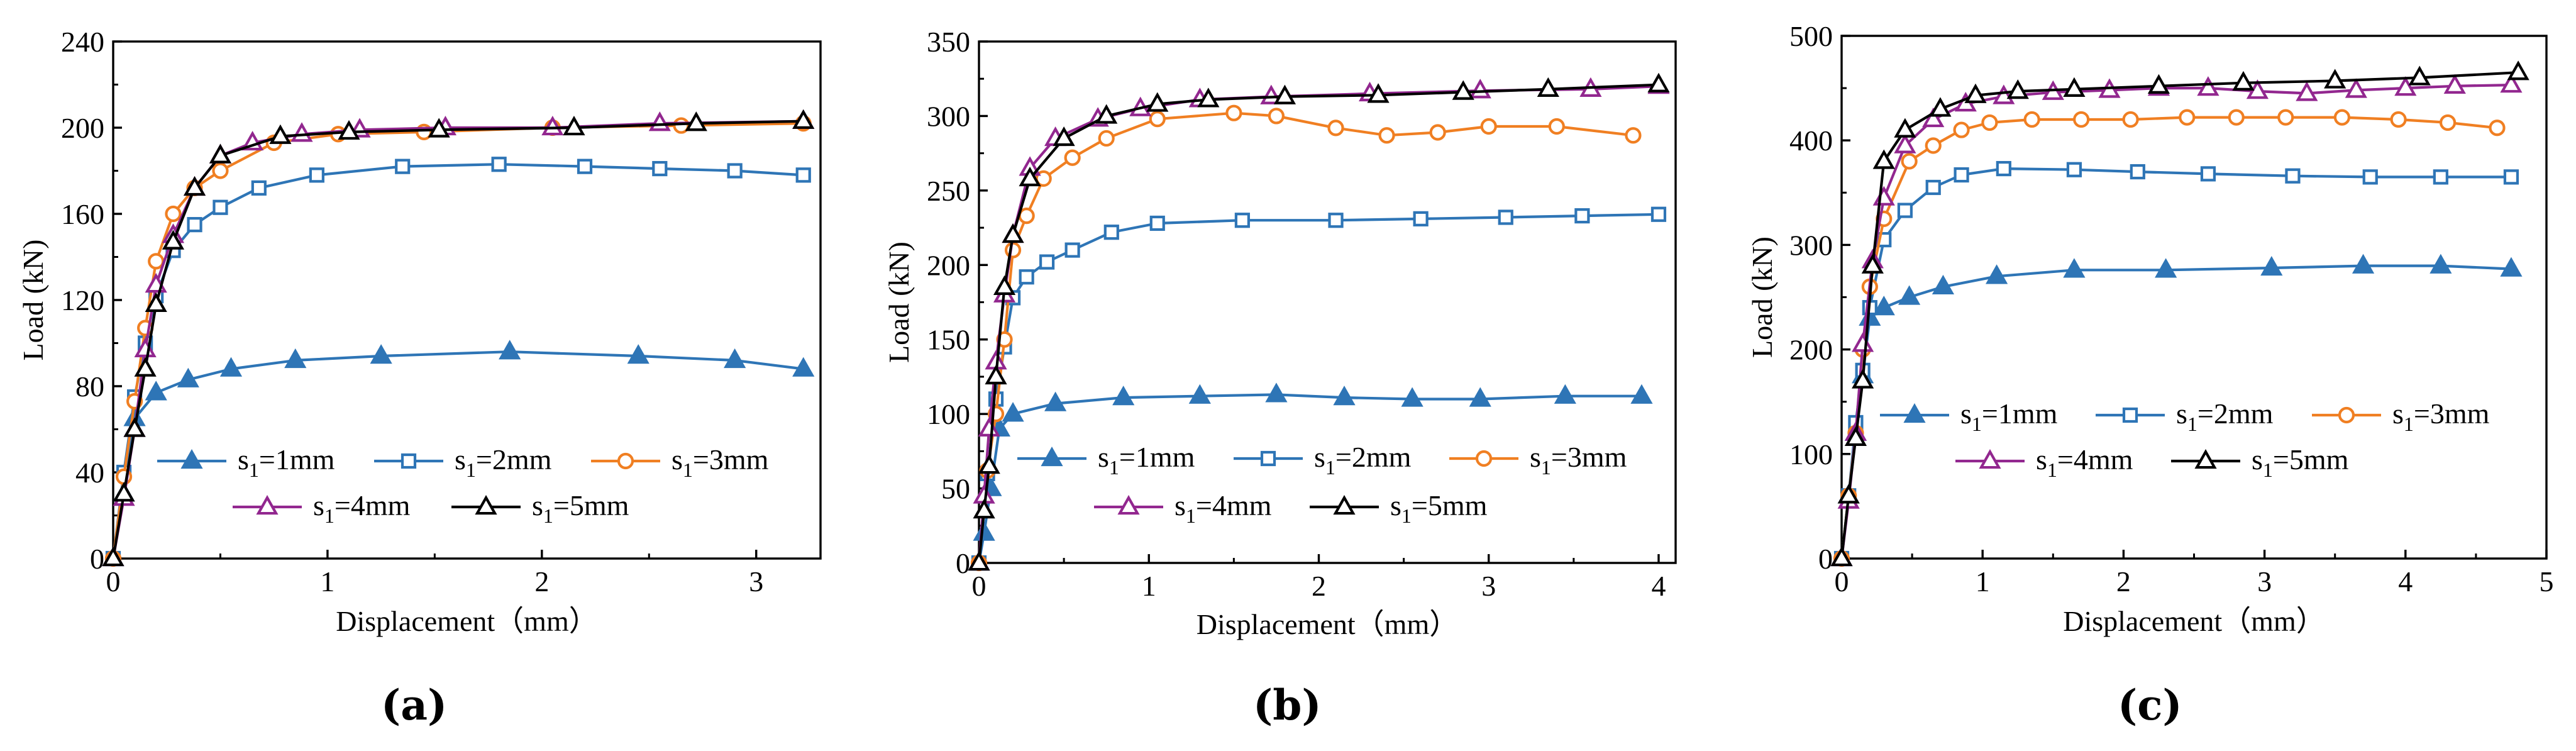 The height and width of the screenshot is (751, 2576). I want to click on x-tick-label: 0, so click(113, 581).